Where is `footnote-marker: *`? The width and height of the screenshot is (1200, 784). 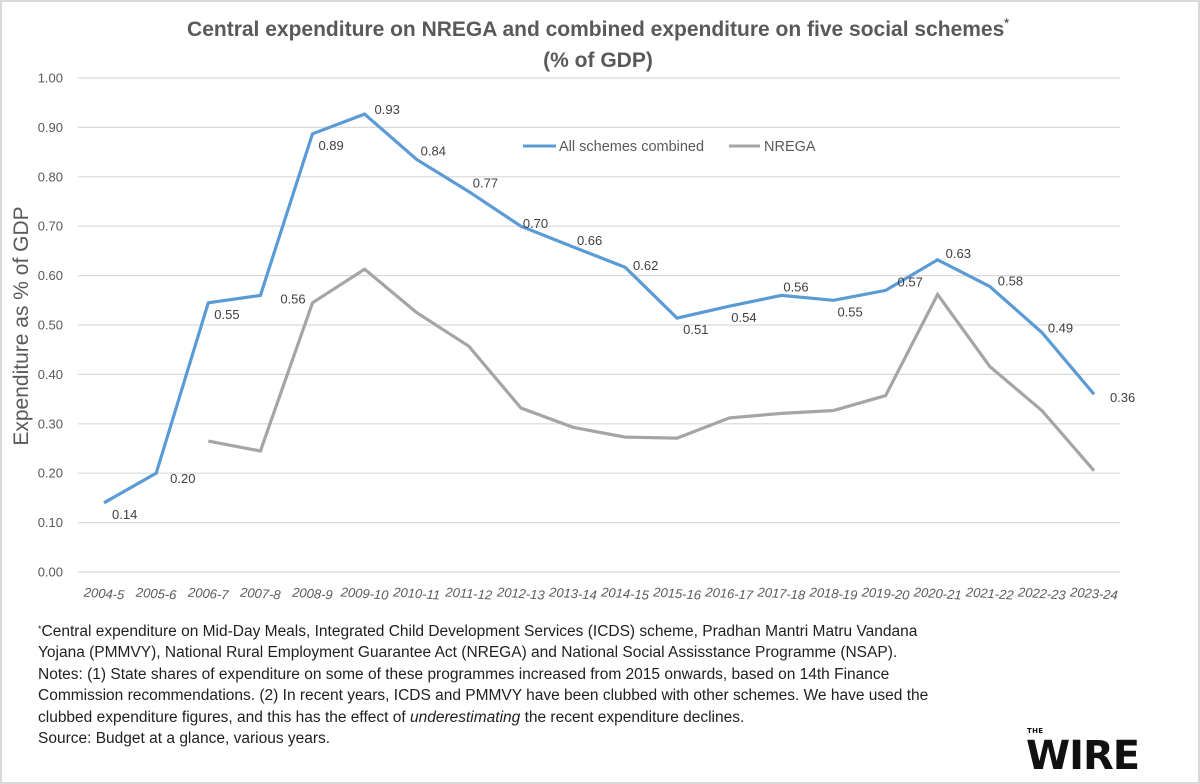 footnote-marker: * is located at coordinates (40, 629).